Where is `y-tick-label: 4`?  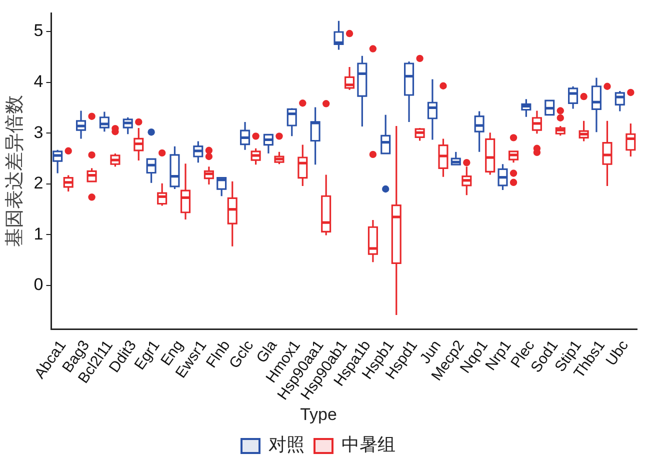 y-tick-label: 4 is located at coordinates (39, 81).